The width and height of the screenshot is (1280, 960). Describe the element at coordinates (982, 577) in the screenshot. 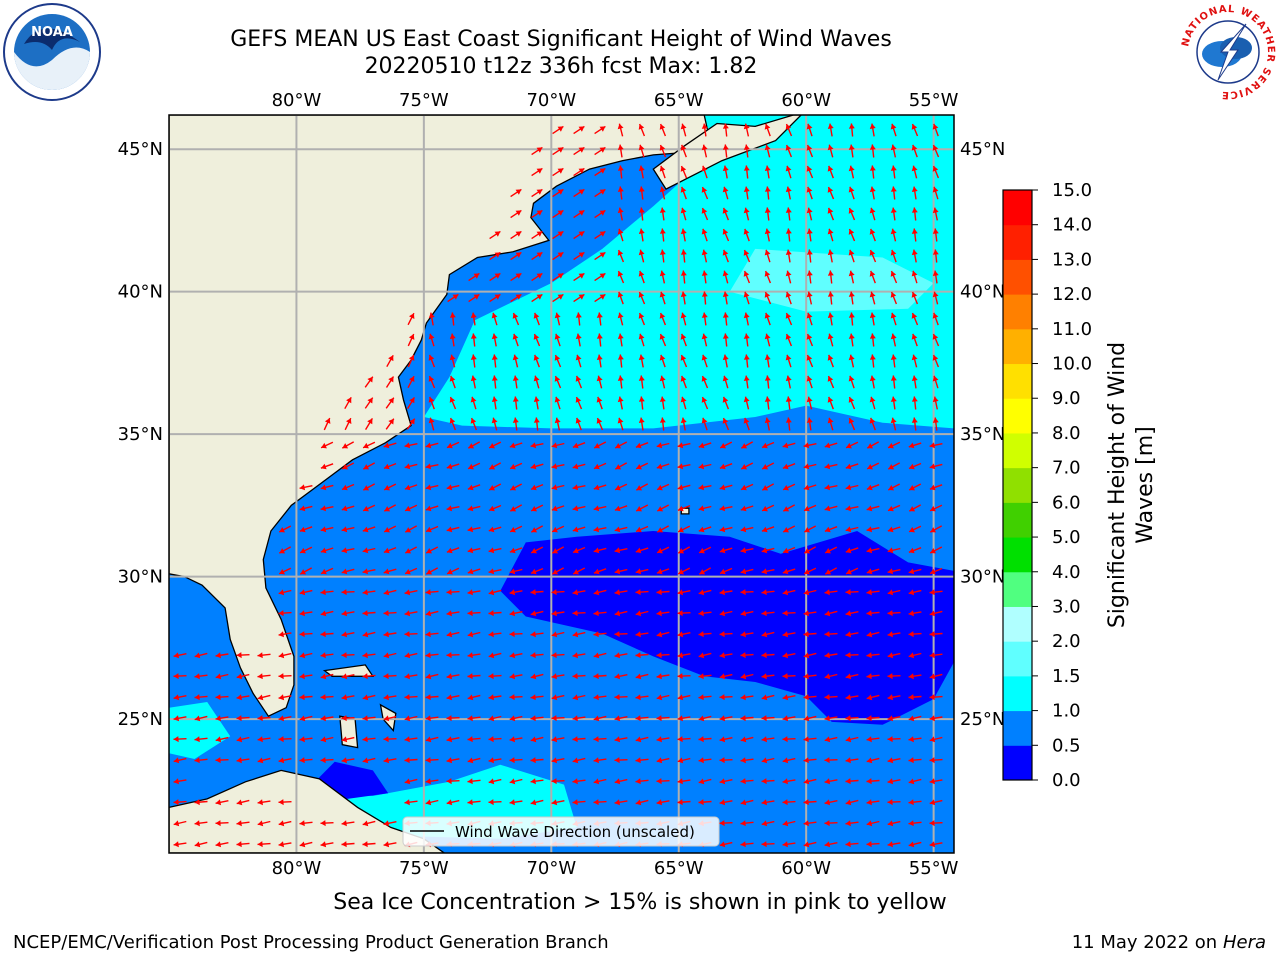

I see `lat-tick-label-right: 30°N` at that location.